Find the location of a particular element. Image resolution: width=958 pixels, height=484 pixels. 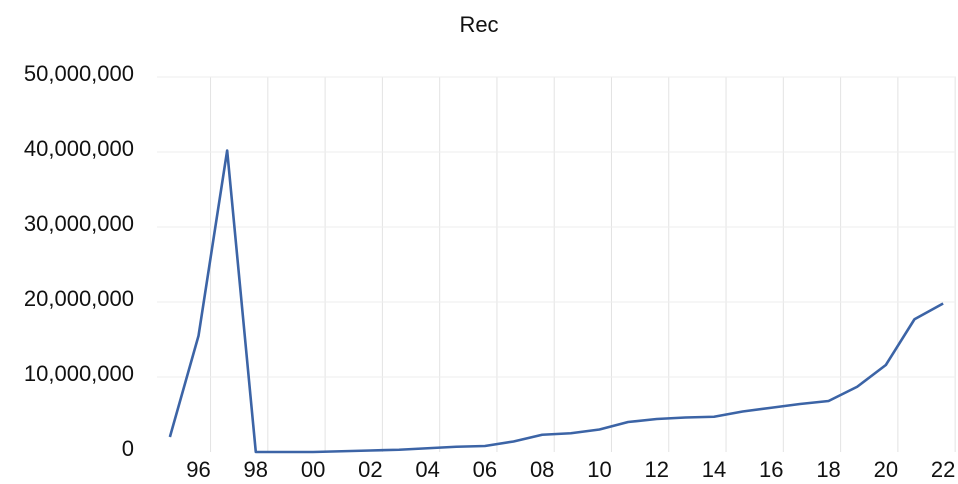

y-tick-label: 10,000,000 is located at coordinates (79, 373).